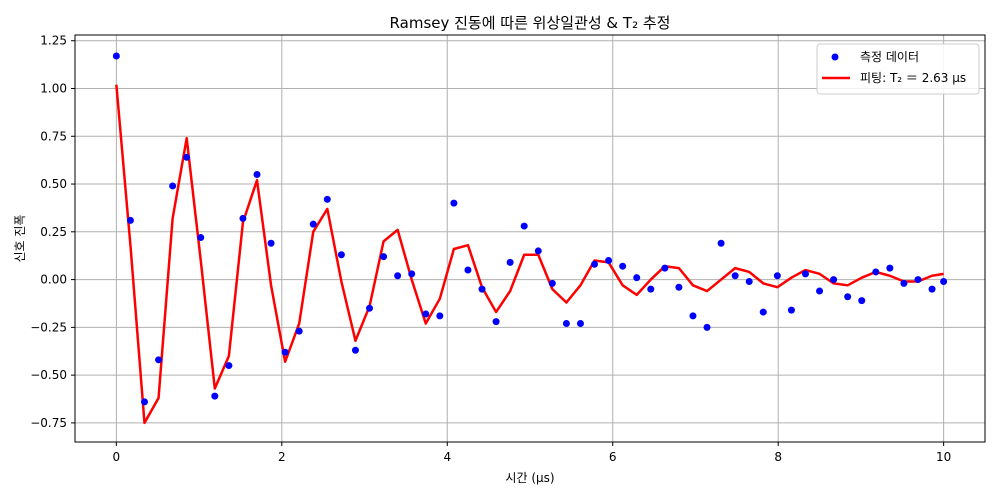  What do you see at coordinates (529, 478) in the screenshot?
I see `x-axis-label: 시간 (μs)` at bounding box center [529, 478].